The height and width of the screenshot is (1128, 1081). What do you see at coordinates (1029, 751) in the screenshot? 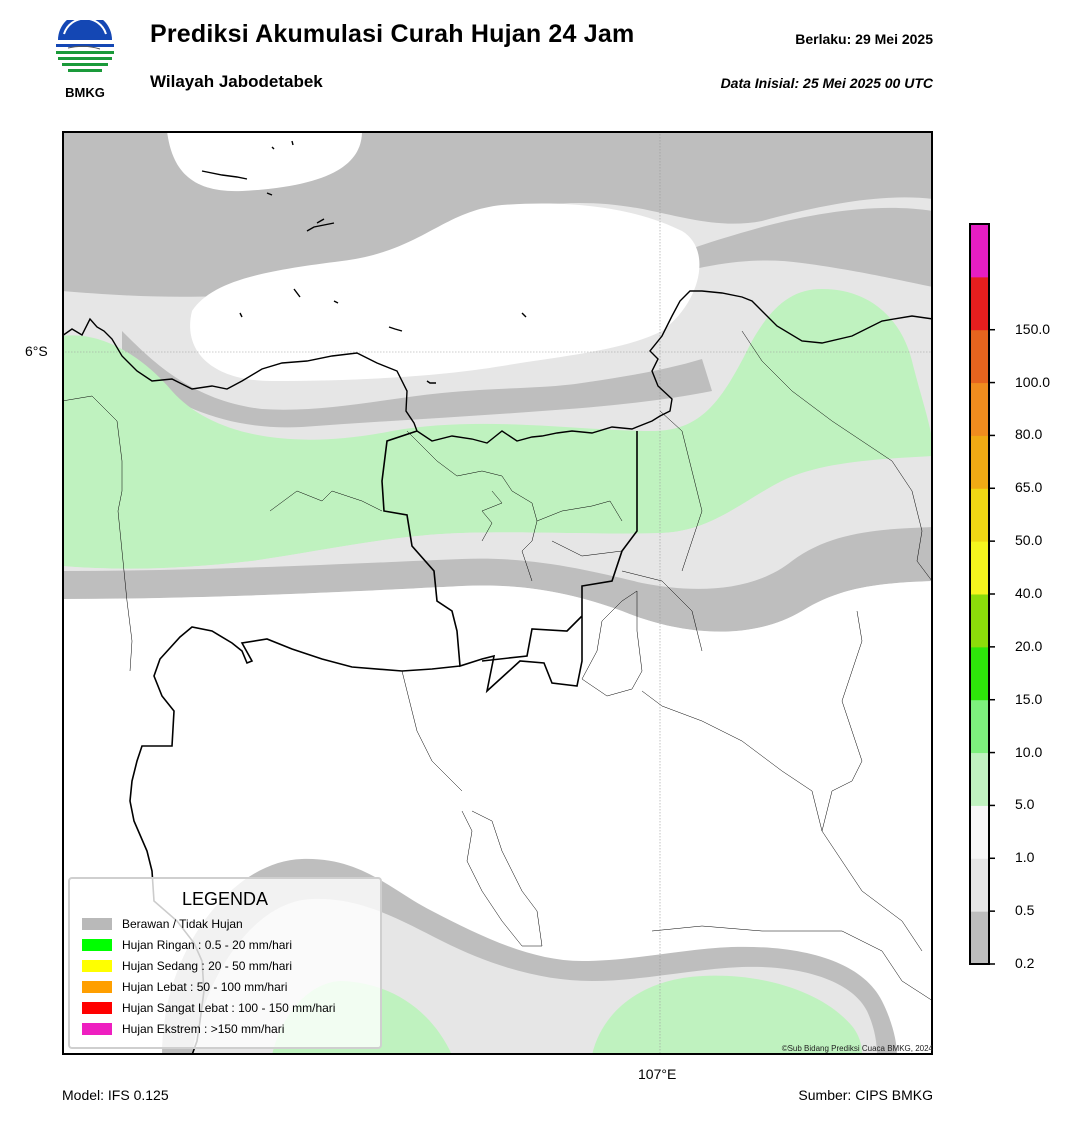
I see `colorbar-label: 10.0` at bounding box center [1029, 751].